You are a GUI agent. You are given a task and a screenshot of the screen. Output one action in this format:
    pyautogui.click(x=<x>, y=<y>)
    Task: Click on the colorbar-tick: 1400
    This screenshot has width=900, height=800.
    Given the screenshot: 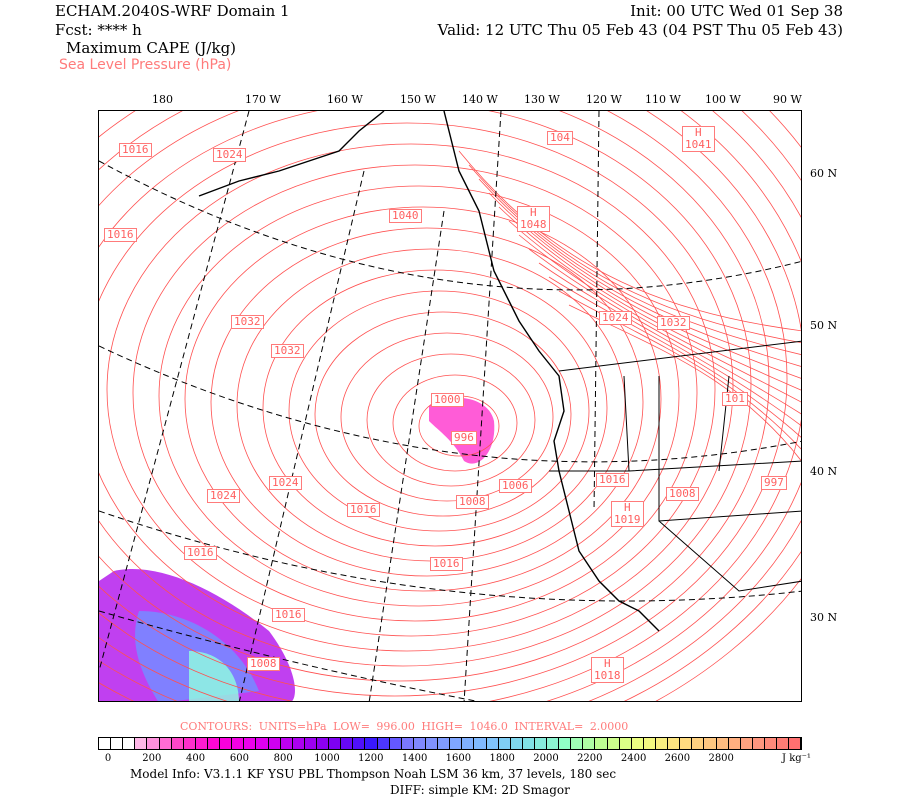 What is the action you would take?
    pyautogui.click(x=414, y=758)
    